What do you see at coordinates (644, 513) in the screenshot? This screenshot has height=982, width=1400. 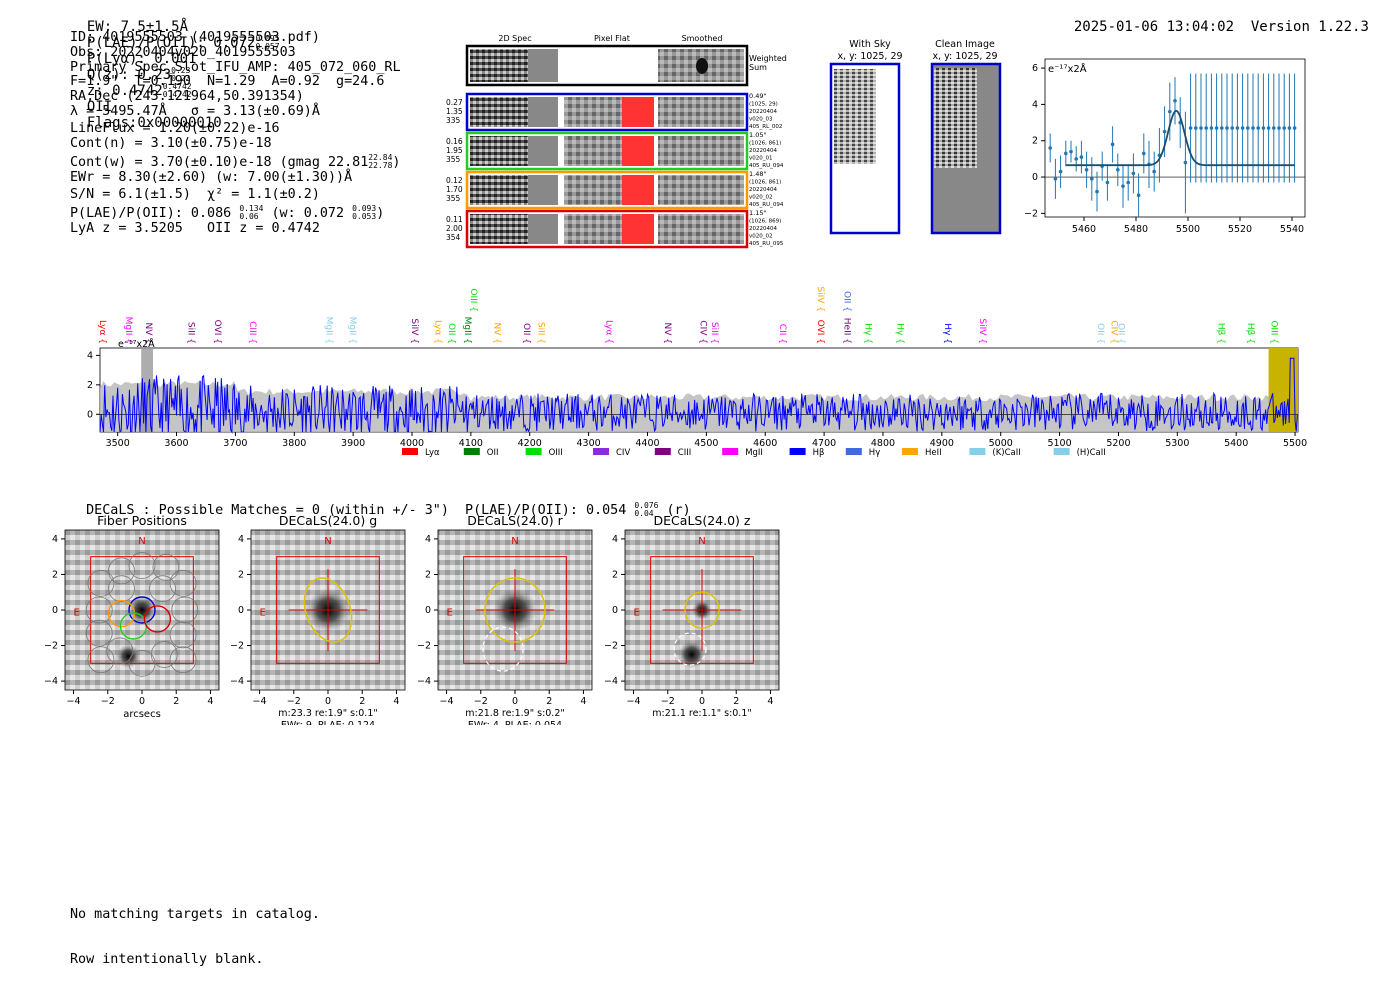 I see `decals-lo: 0.04` at bounding box center [644, 513].